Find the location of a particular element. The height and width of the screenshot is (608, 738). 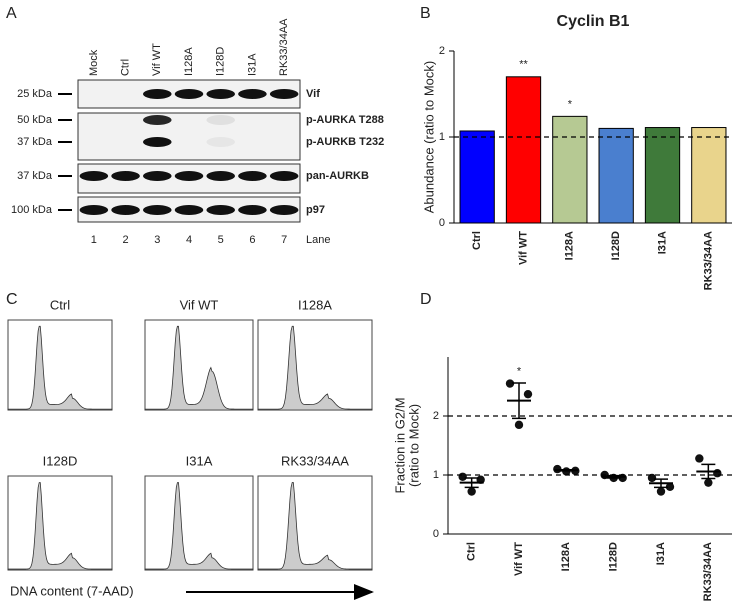

y-axis-label: Abundance (ratio to Mock) is located at coordinates (428, 137).